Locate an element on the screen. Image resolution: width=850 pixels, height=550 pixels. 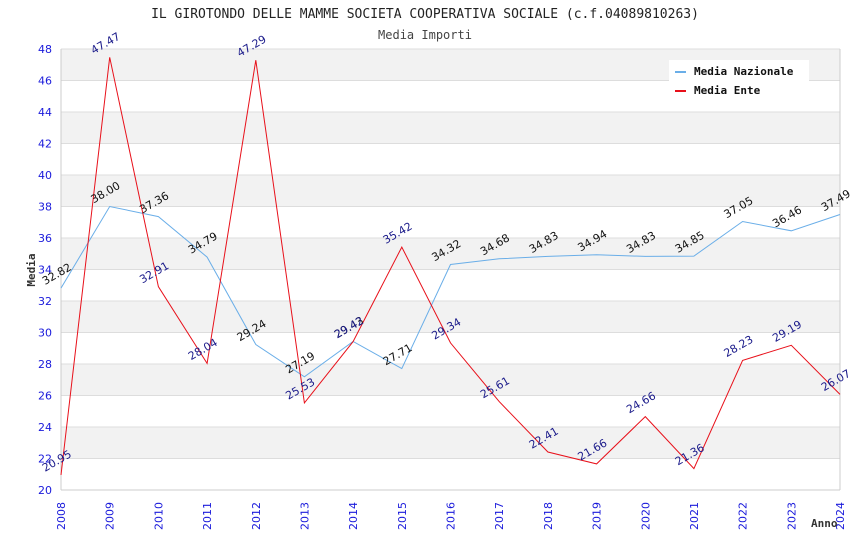
x-tick-label: 2010 is located at coordinates (158, 516).